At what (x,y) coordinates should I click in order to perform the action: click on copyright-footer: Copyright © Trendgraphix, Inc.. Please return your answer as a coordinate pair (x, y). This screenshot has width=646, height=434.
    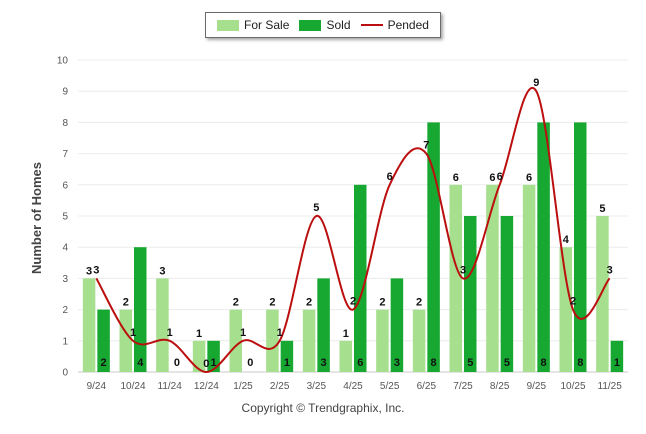
    Looking at the image, I should click on (323, 408).